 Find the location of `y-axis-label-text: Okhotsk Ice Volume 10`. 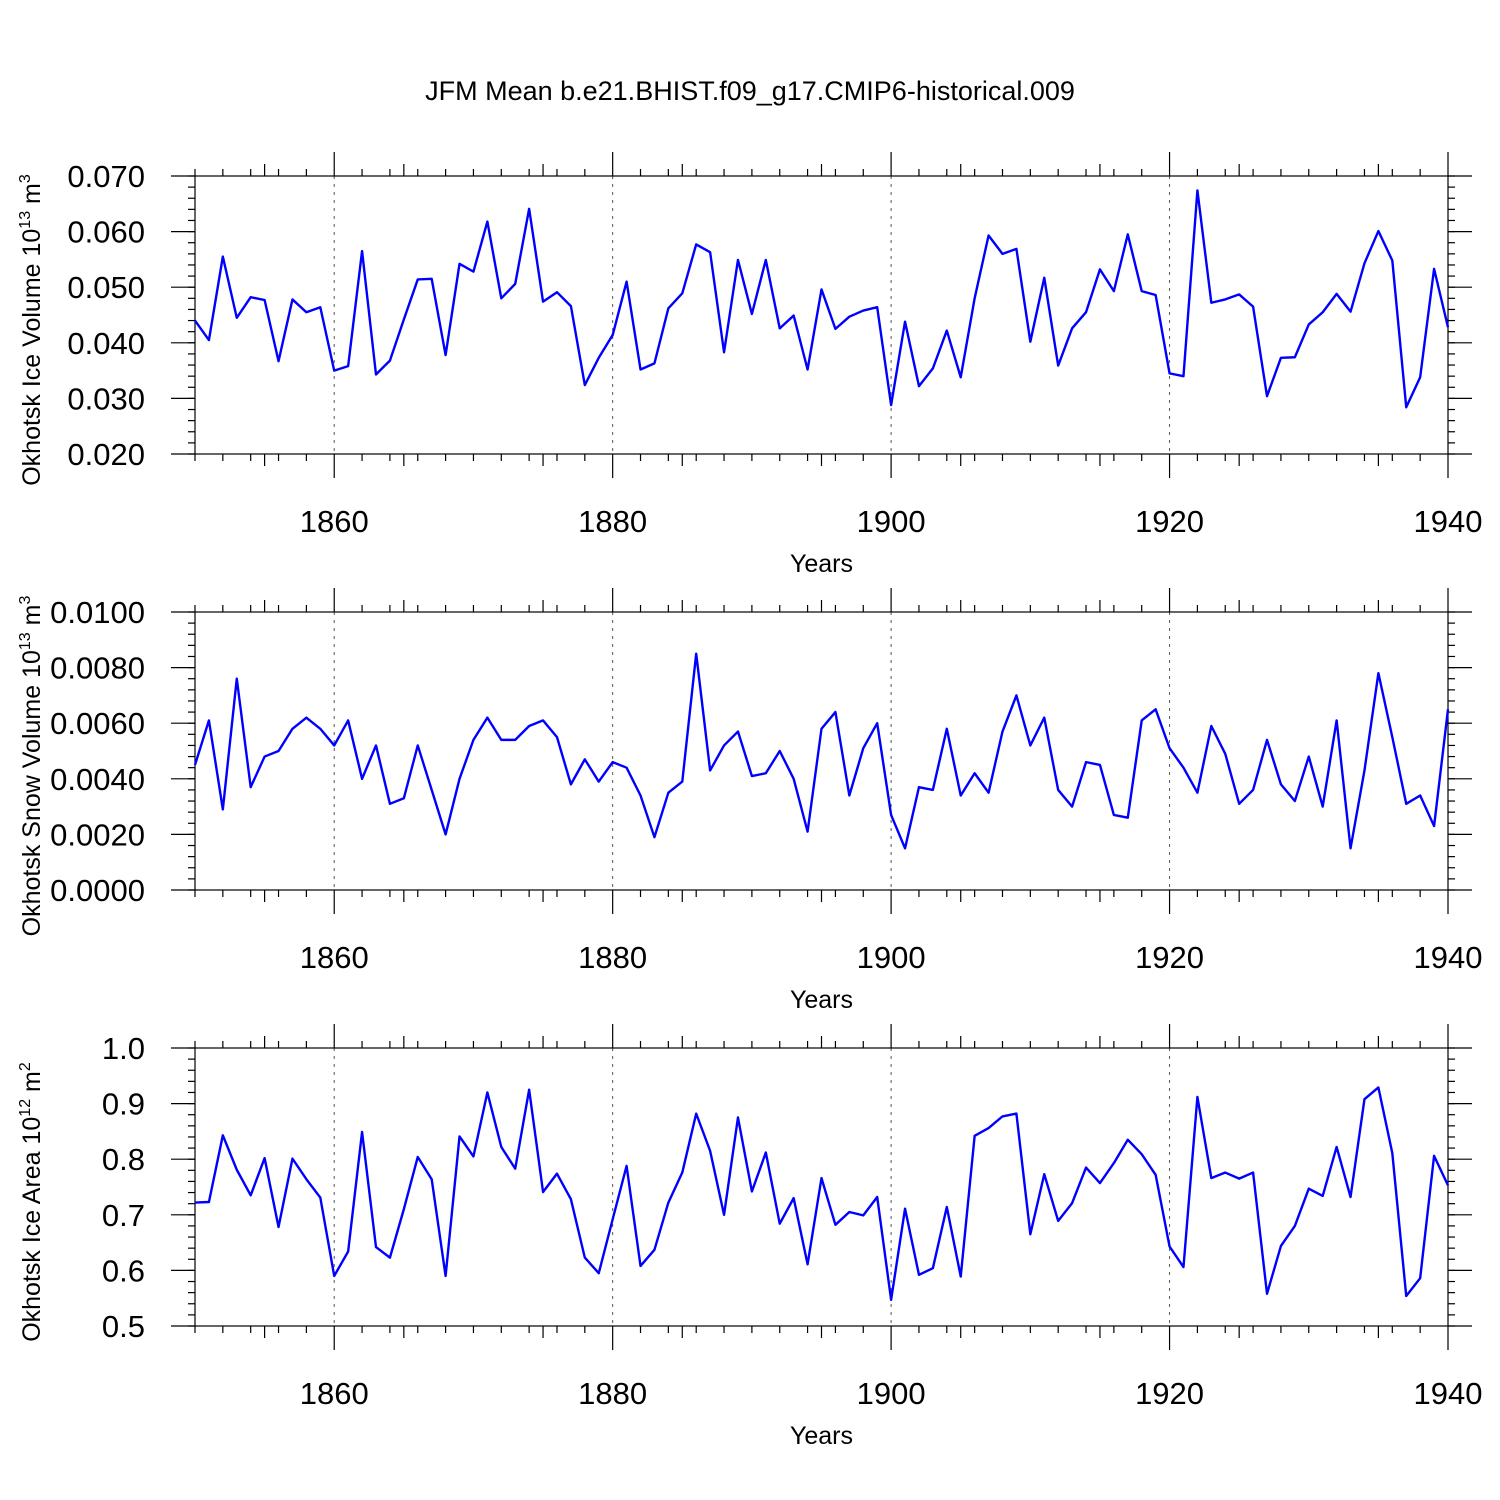

y-axis-label-text: Okhotsk Ice Volume 10 is located at coordinates (32, 357).